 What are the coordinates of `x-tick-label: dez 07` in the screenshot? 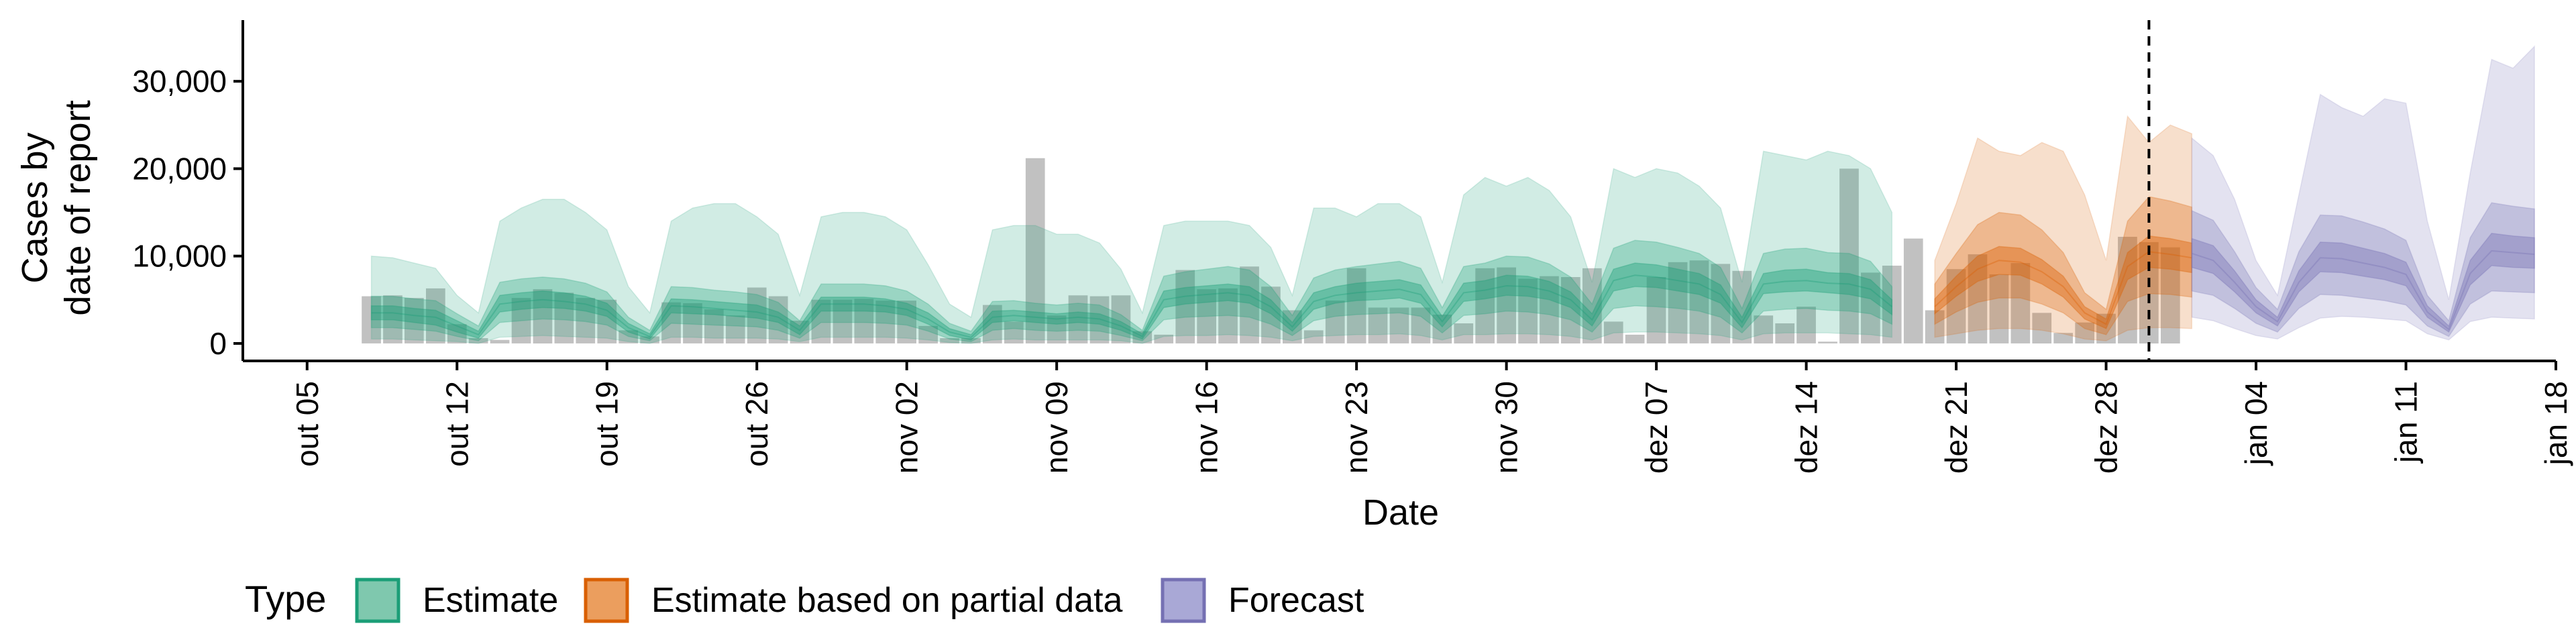 It's located at (1656, 427).